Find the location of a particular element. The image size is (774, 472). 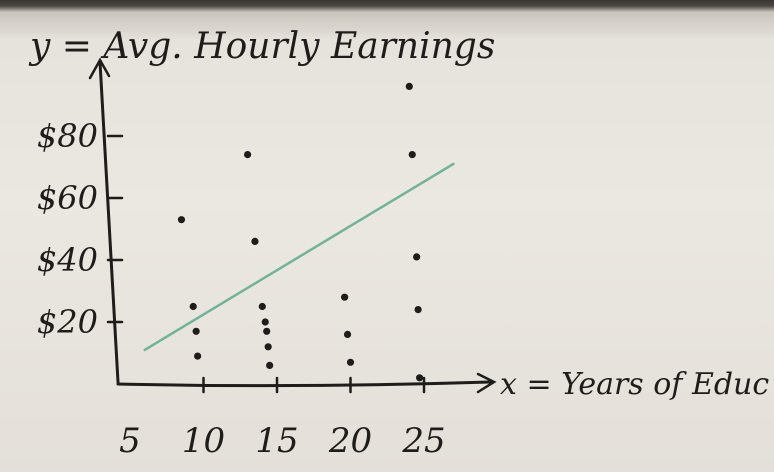

x-tick-label: 20 is located at coordinates (350, 441).